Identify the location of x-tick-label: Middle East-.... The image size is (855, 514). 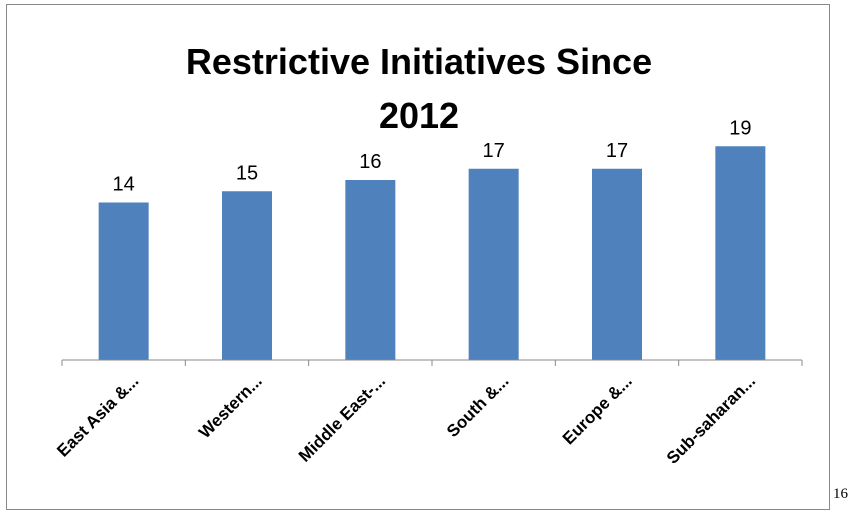
(342, 418).